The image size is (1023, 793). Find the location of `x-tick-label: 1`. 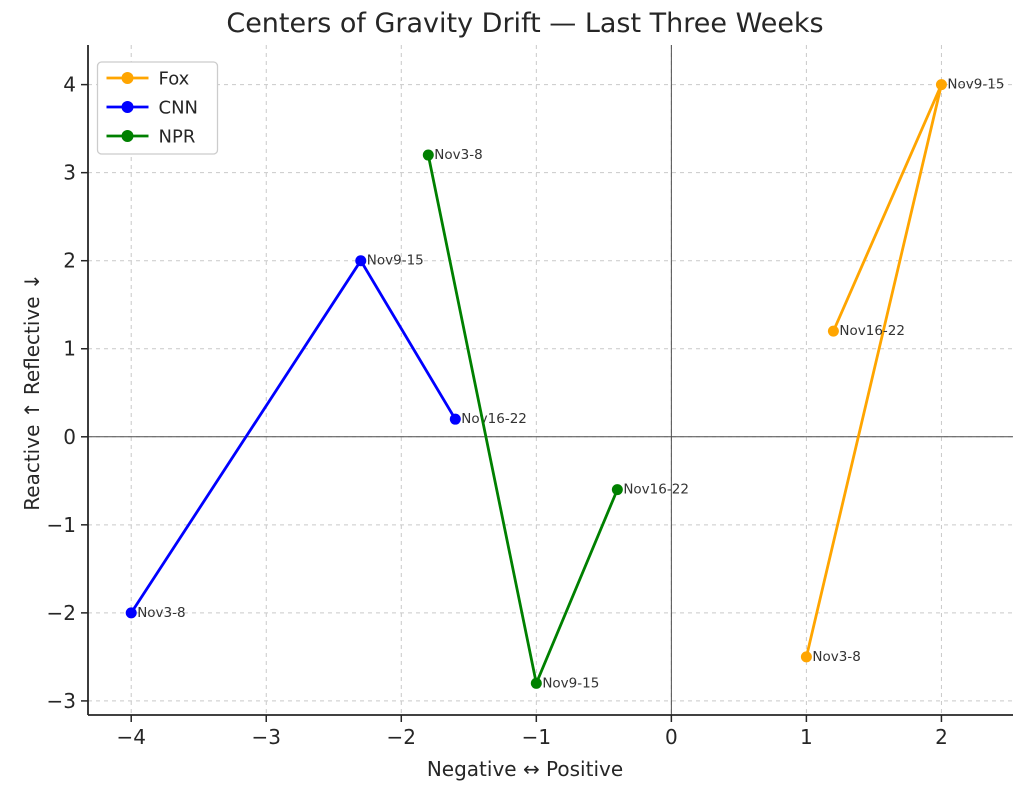

x-tick-label: 1 is located at coordinates (806, 737).